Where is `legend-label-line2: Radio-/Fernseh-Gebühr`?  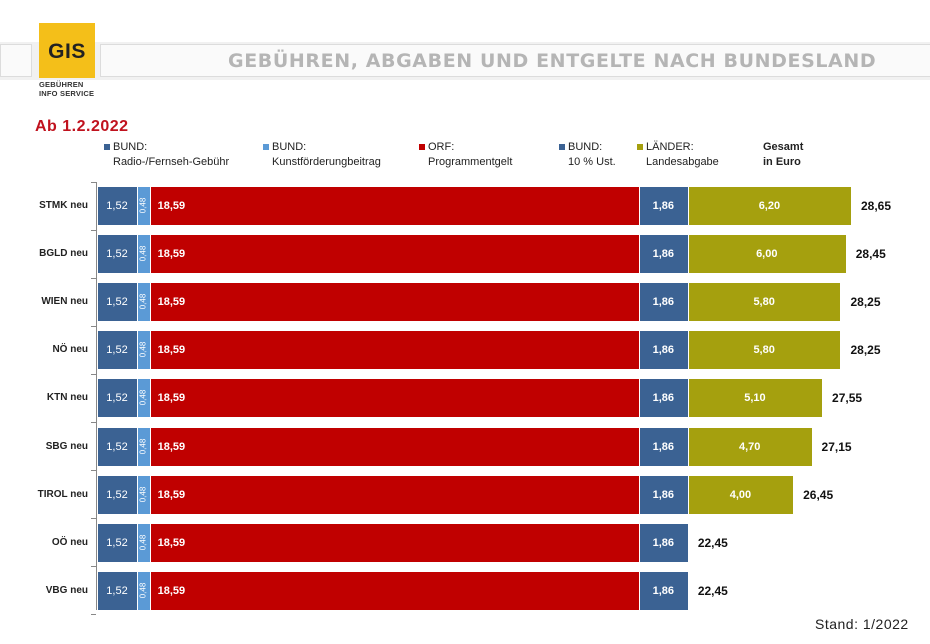
legend-label-line2: Radio-/Fernseh-Gebühr is located at coordinates (171, 162).